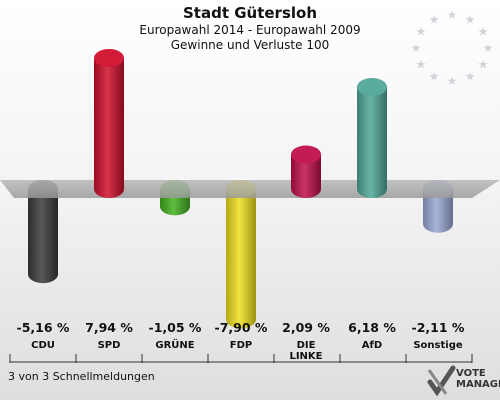 The image size is (500, 400). I want to click on category-label-die-linke: DIE LINKE, so click(306, 351).